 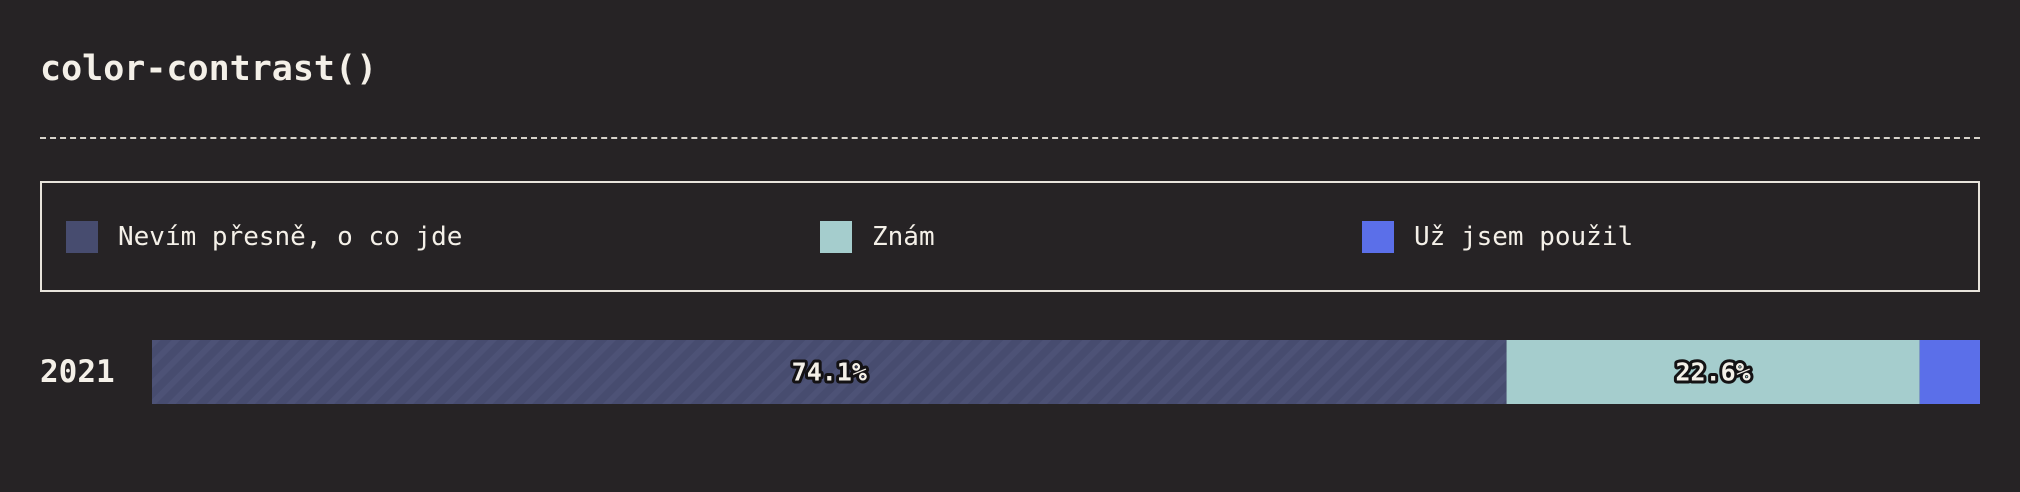 What do you see at coordinates (209, 69) in the screenshot?
I see `chart-title: color-contrast()` at bounding box center [209, 69].